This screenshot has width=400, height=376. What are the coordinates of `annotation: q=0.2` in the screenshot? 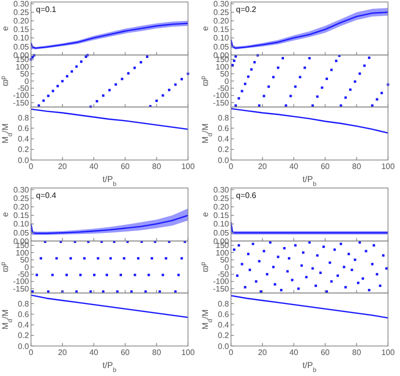 It's located at (246, 9).